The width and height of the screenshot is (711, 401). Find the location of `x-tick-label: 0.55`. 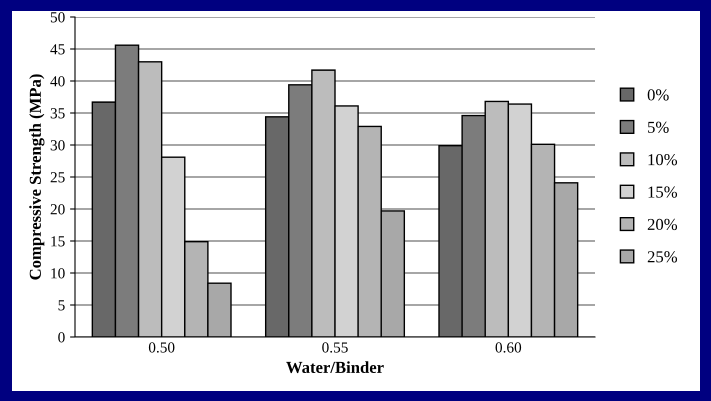

x-tick-label: 0.55 is located at coordinates (335, 347).